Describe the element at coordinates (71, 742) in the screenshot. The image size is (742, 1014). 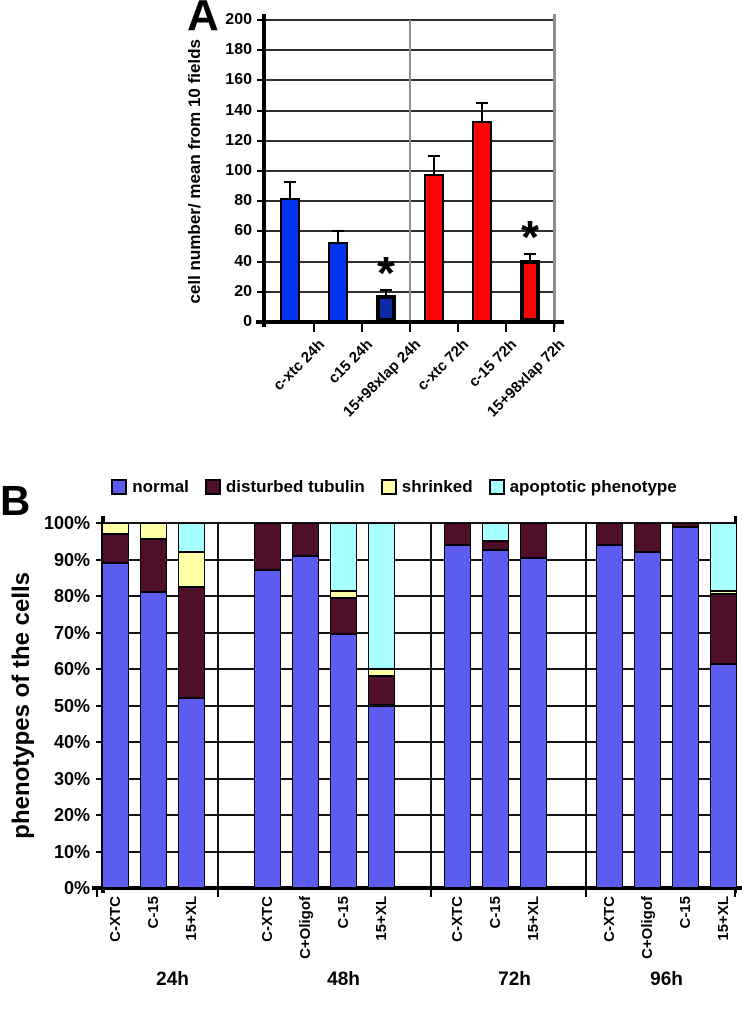
I see `panel-b-y-tick-label: 40%` at that location.